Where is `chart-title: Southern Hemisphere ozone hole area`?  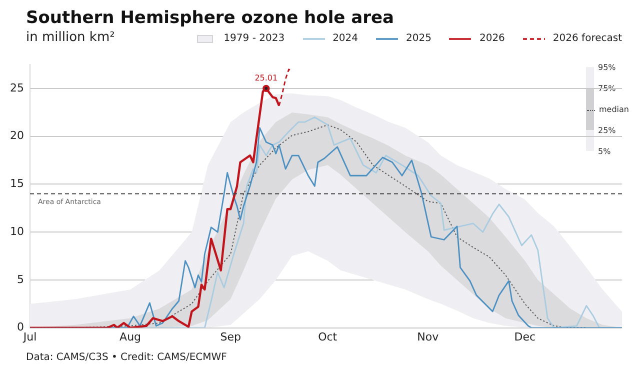
chart-title: Southern Hemisphere ozone hole area is located at coordinates (210, 18).